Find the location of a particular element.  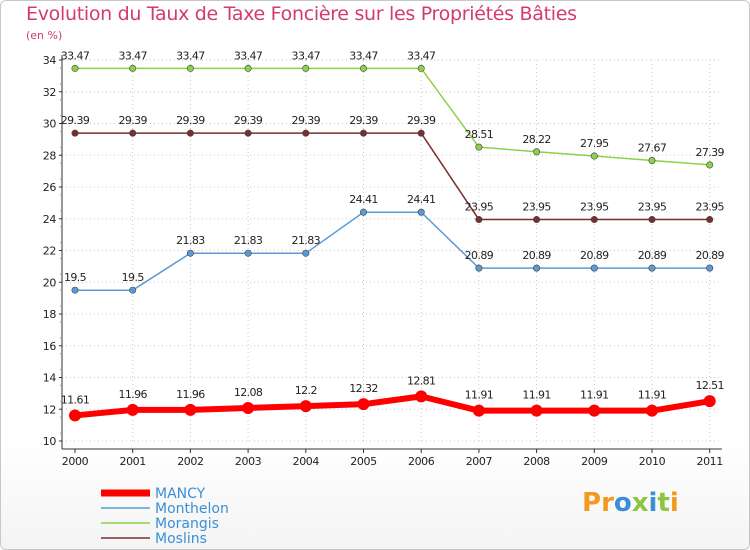

y-tick-label: 12 is located at coordinates (49, 409).